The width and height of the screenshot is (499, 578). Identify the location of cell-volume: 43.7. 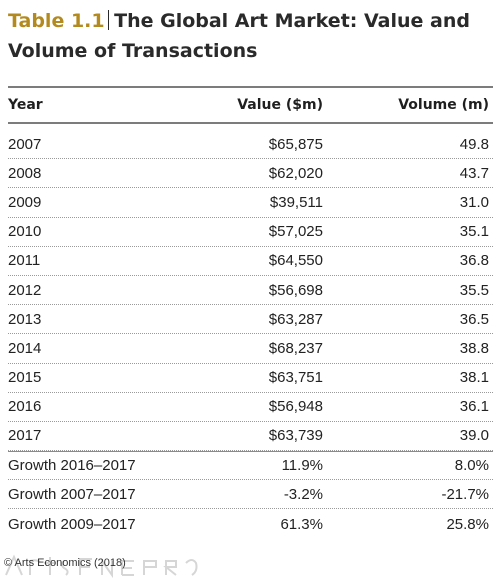
(474, 173).